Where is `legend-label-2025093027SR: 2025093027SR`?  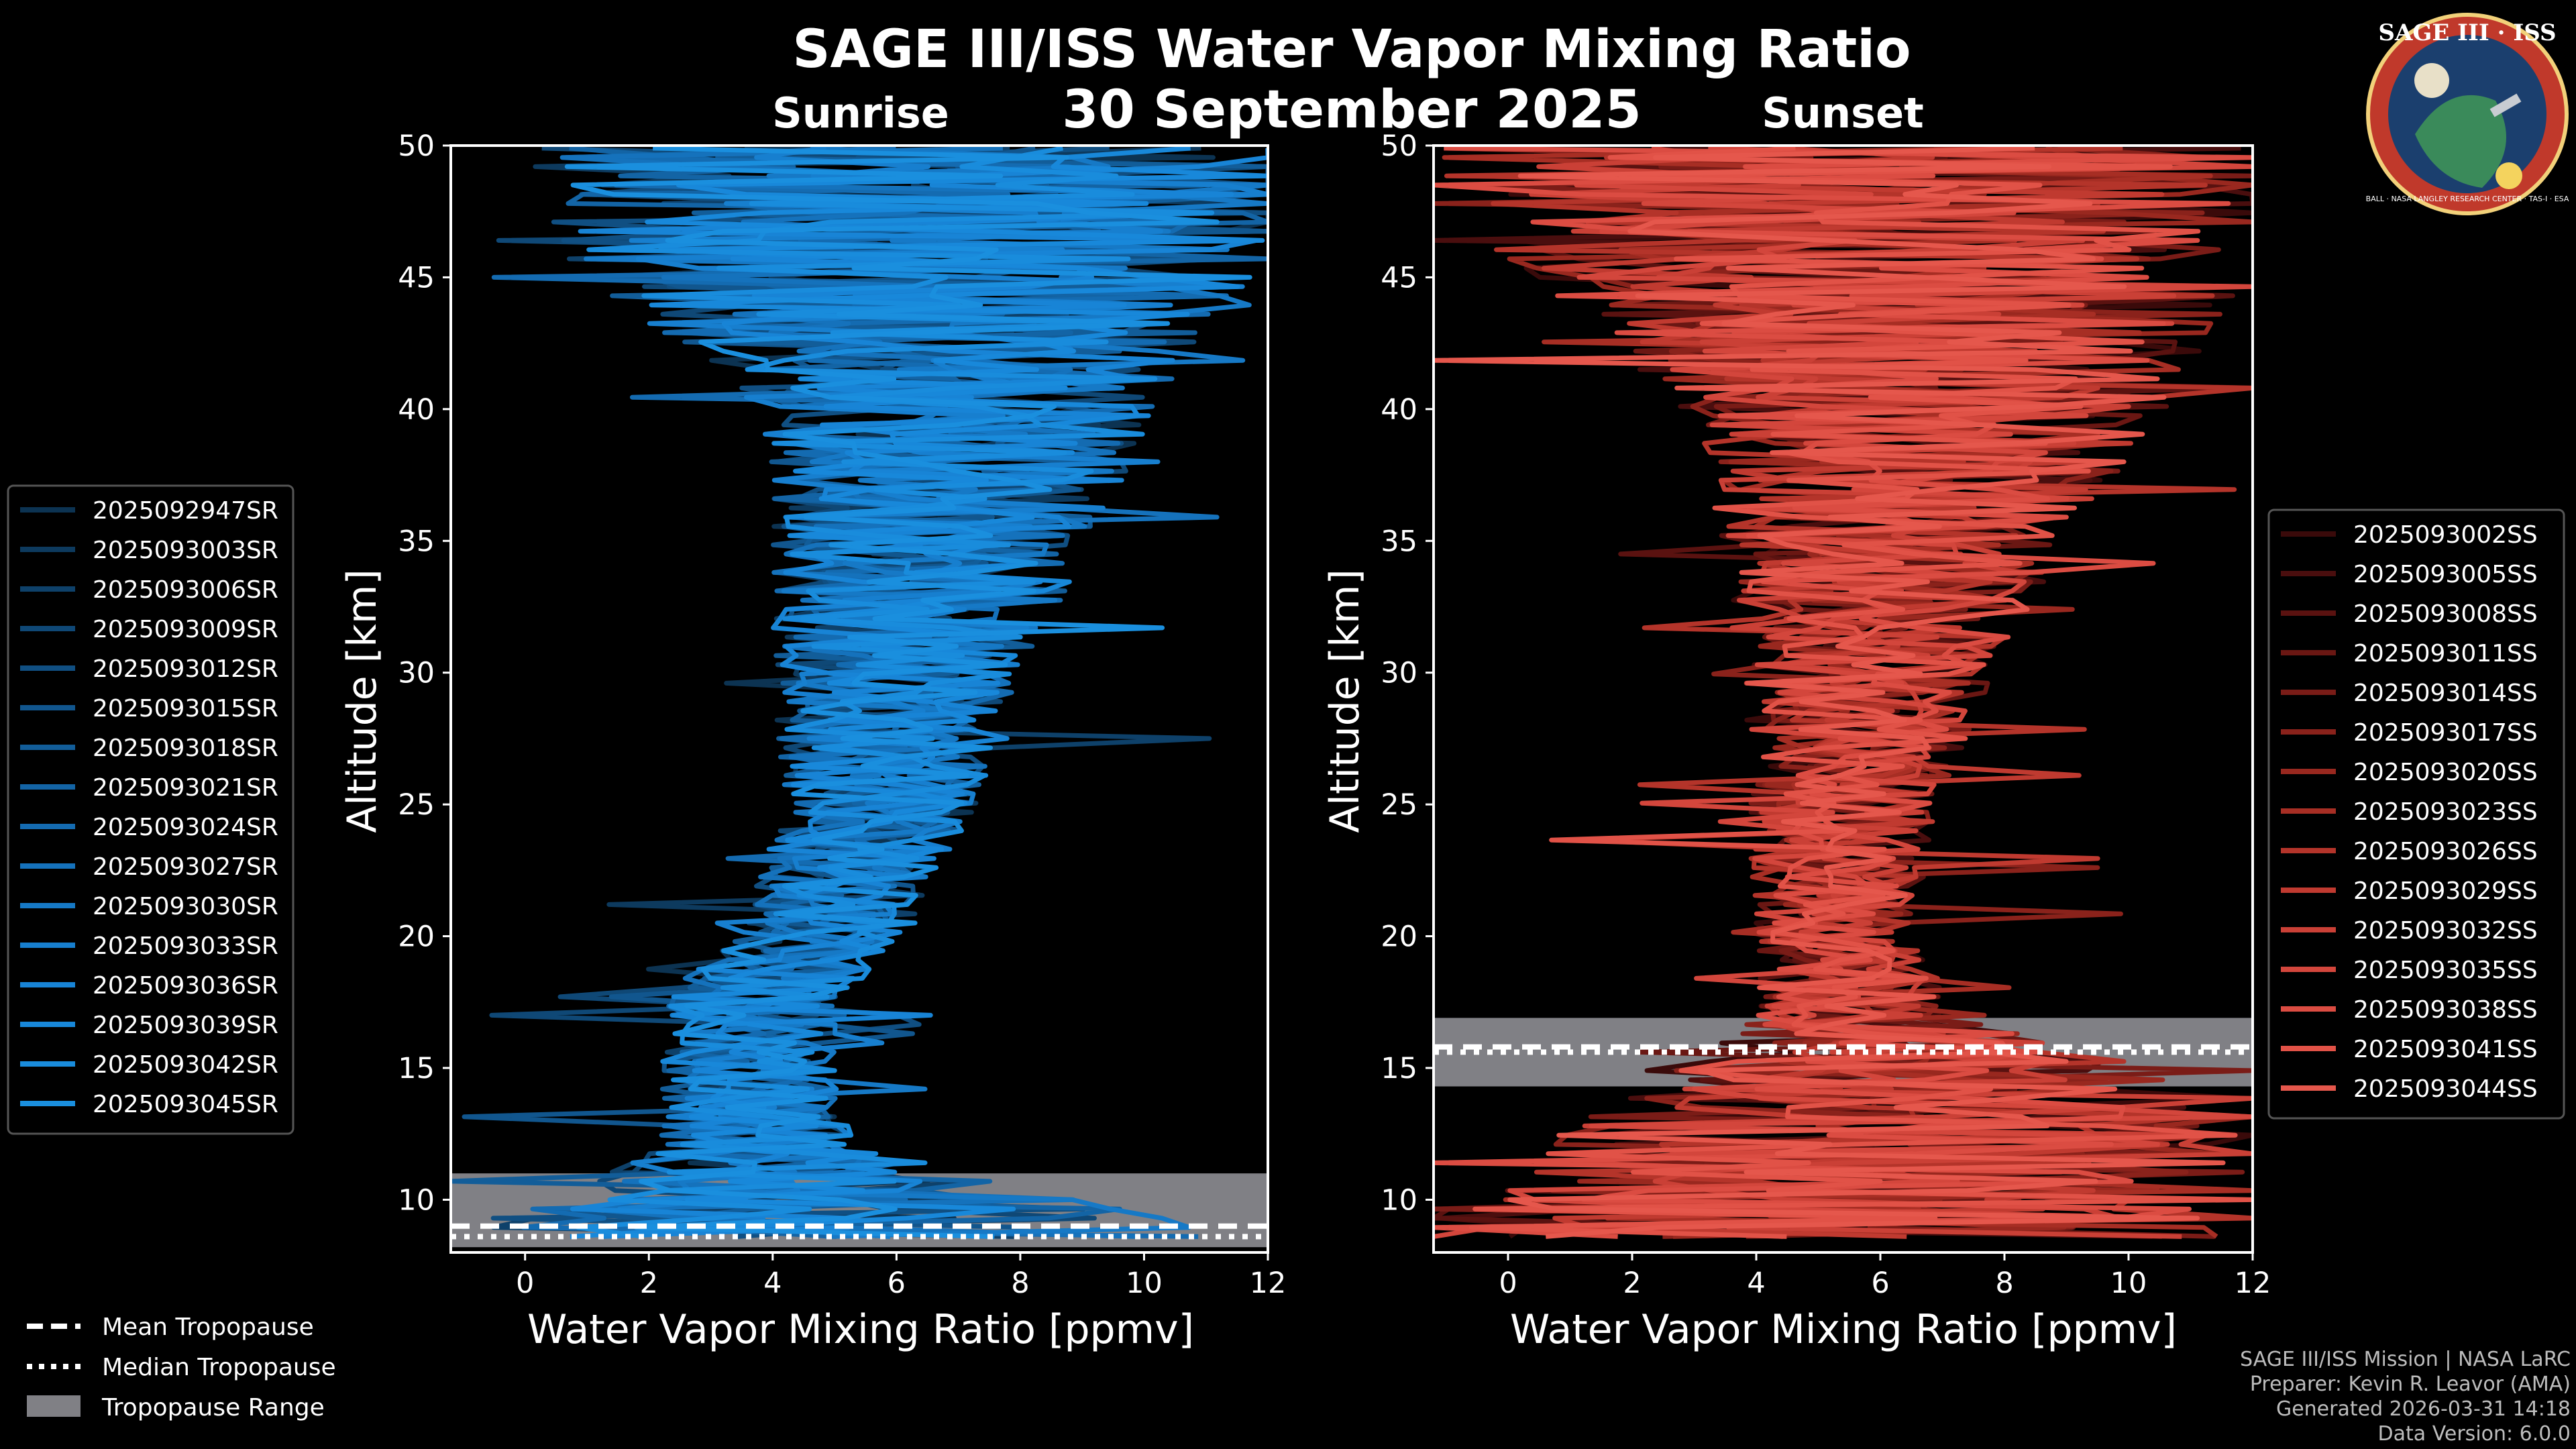
legend-label-2025093027SR: 2025093027SR is located at coordinates (185, 867).